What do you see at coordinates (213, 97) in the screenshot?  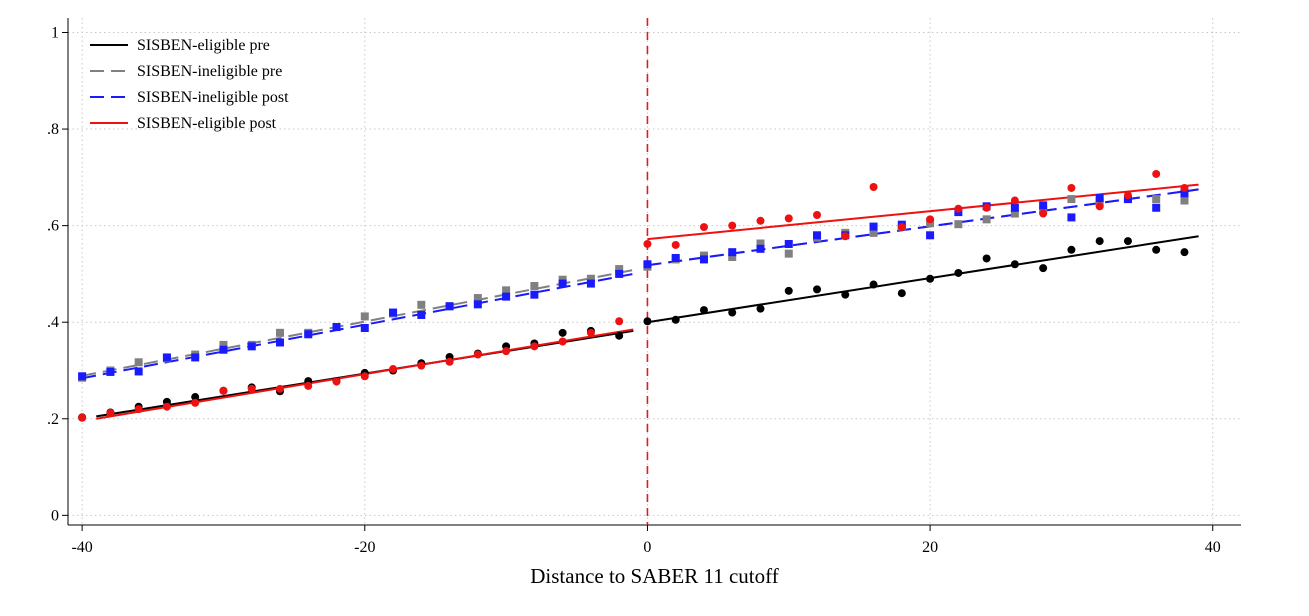 I see `legend-label: SISBEN-ineligible post` at bounding box center [213, 97].